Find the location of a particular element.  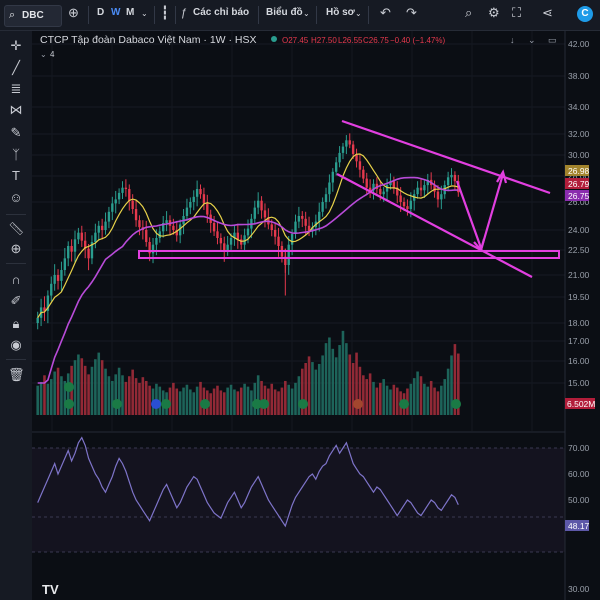

support-zone is located at coordinates (349, 254).